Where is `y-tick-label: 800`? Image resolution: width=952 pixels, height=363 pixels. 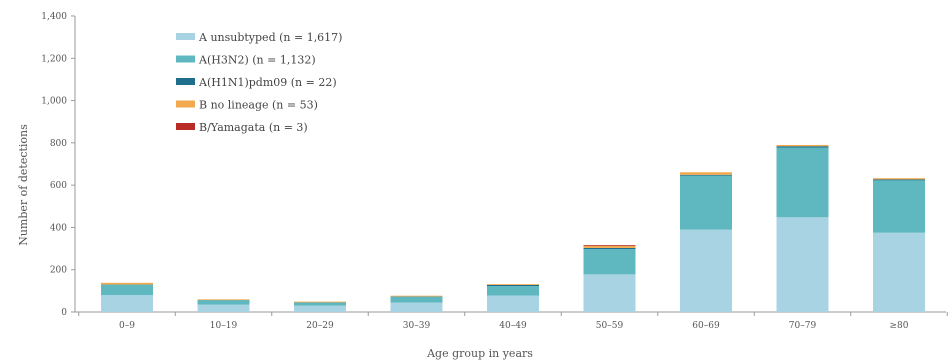 y-tick-label: 800 is located at coordinates (58, 144).